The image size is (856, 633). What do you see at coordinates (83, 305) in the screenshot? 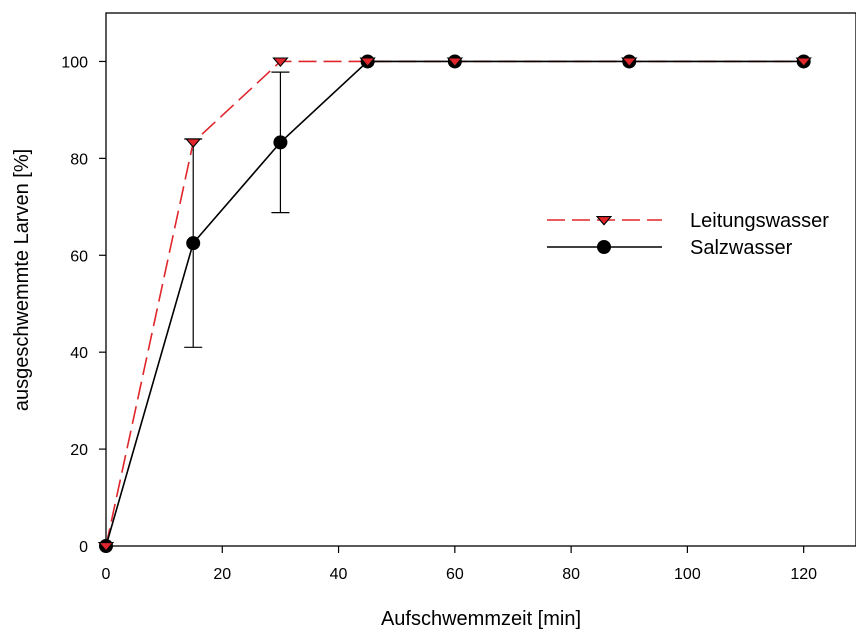
I see `y-axis: 0 20 40 60 80 100` at bounding box center [83, 305].